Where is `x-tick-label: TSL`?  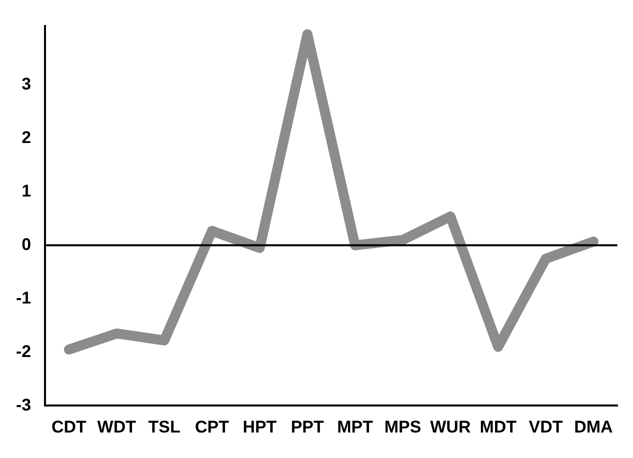
x-tick-label: TSL is located at coordinates (164, 426).